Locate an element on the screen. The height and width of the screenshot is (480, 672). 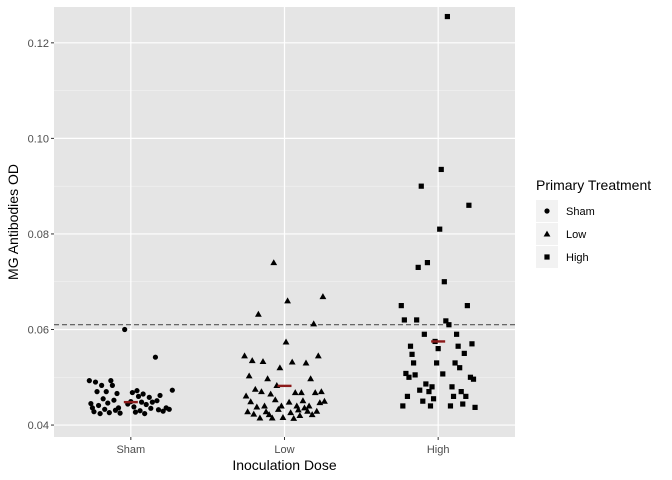
x-tick-label: Low is located at coordinates (284, 450).